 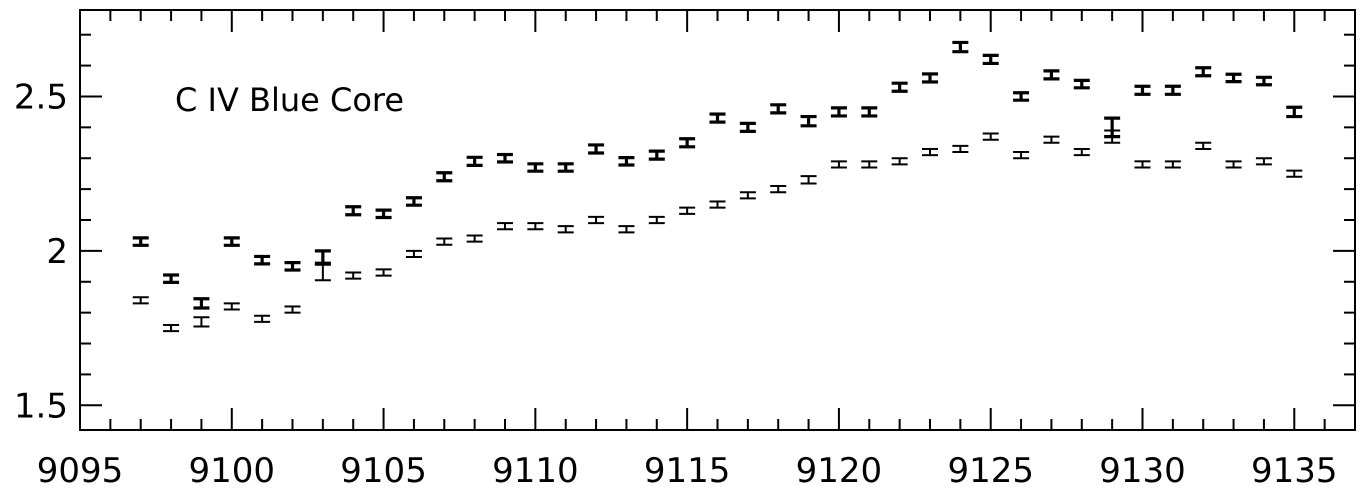 What do you see at coordinates (232, 471) in the screenshot?
I see `x-tick-label: 9100` at bounding box center [232, 471].